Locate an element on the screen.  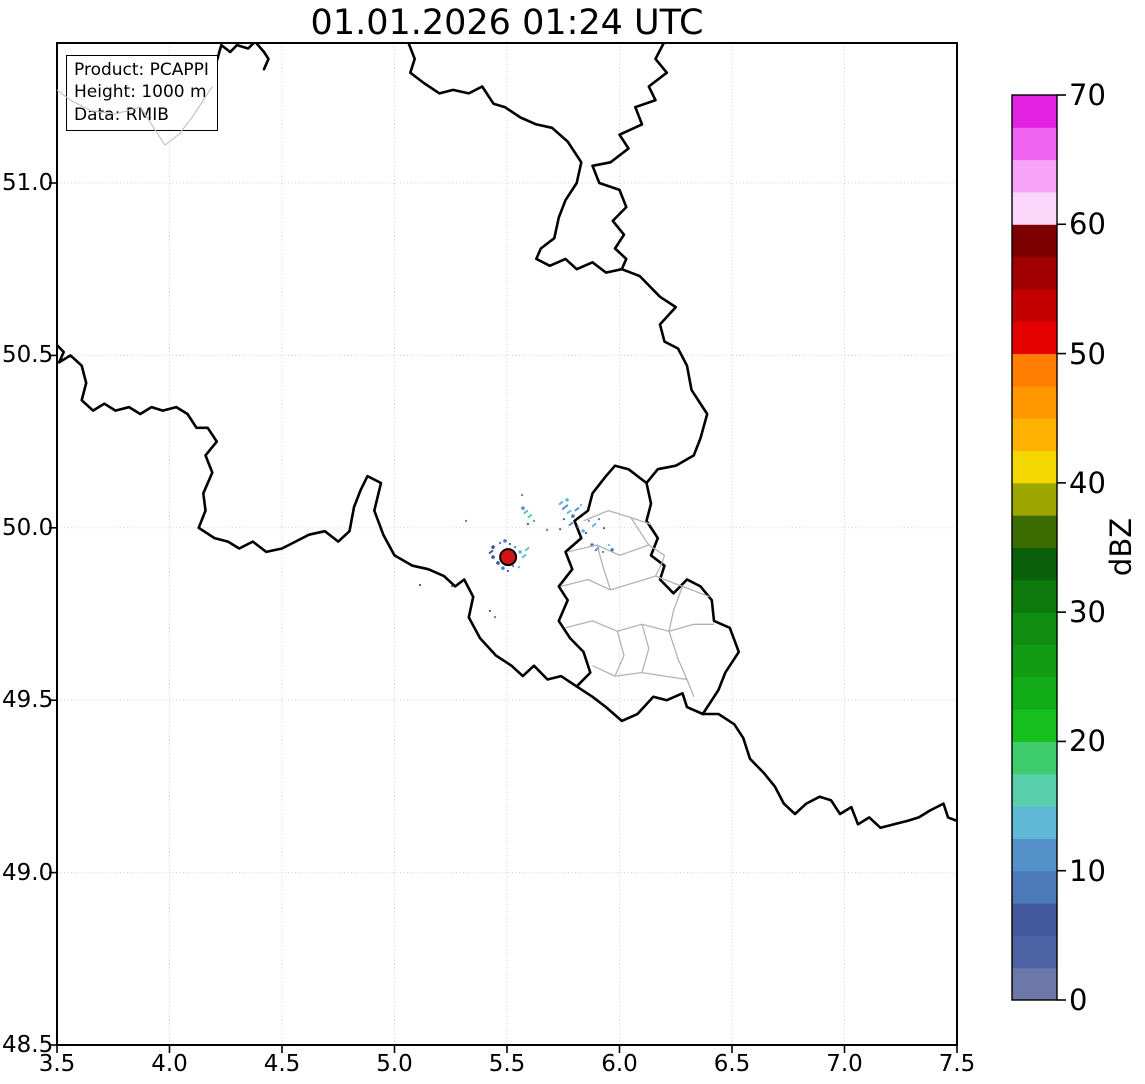
x-tick-label-7.0: 7.0 is located at coordinates (844, 1064).